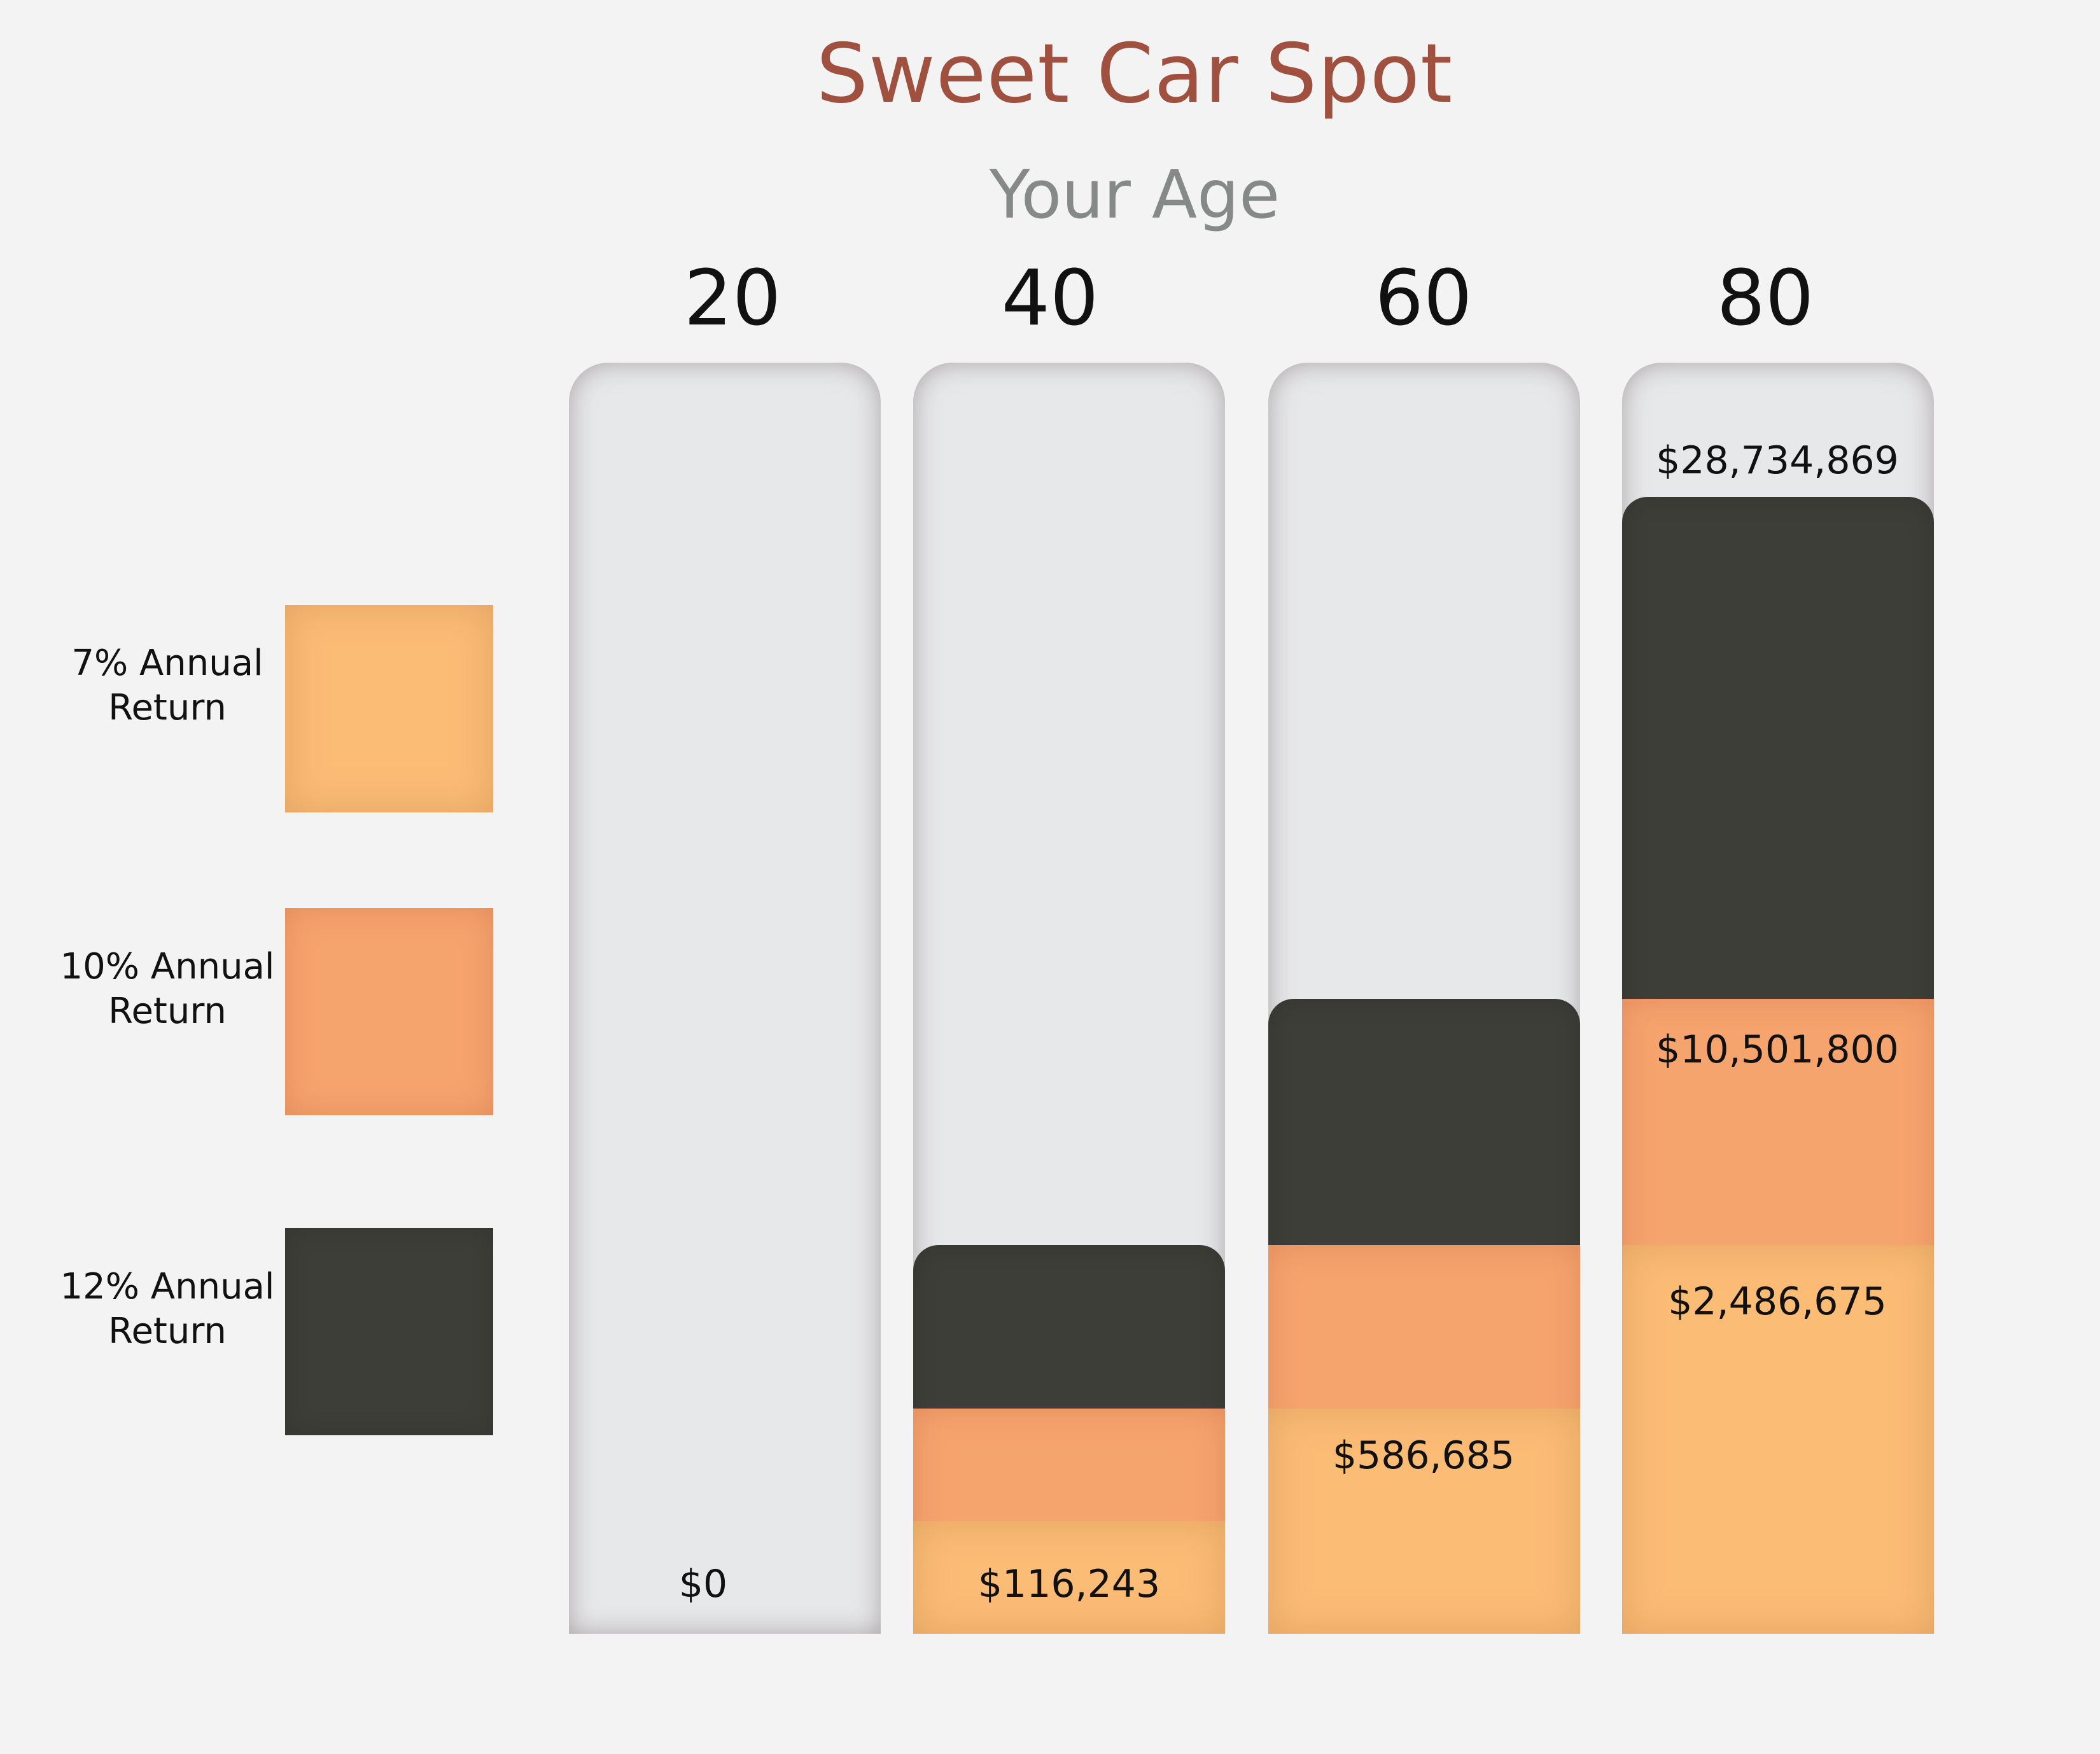 This screenshot has width=2100, height=1754. Describe the element at coordinates (1765, 298) in the screenshot. I see `age-label-80: 80` at that location.